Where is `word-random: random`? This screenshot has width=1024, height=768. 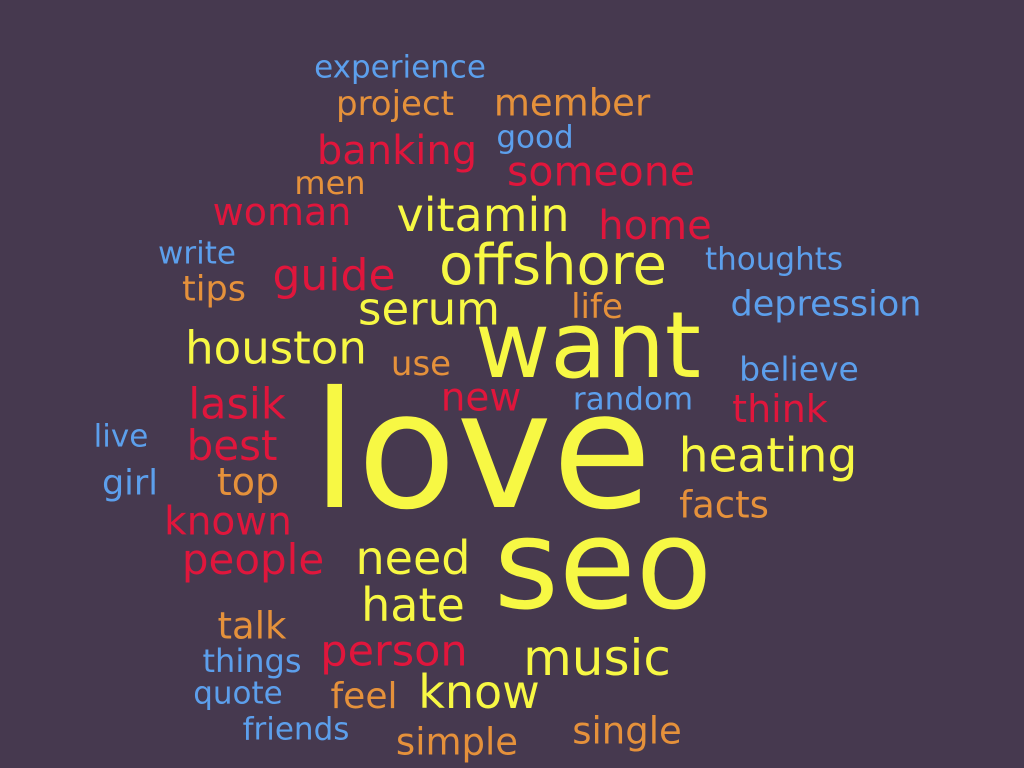 word-random: random is located at coordinates (633, 399).